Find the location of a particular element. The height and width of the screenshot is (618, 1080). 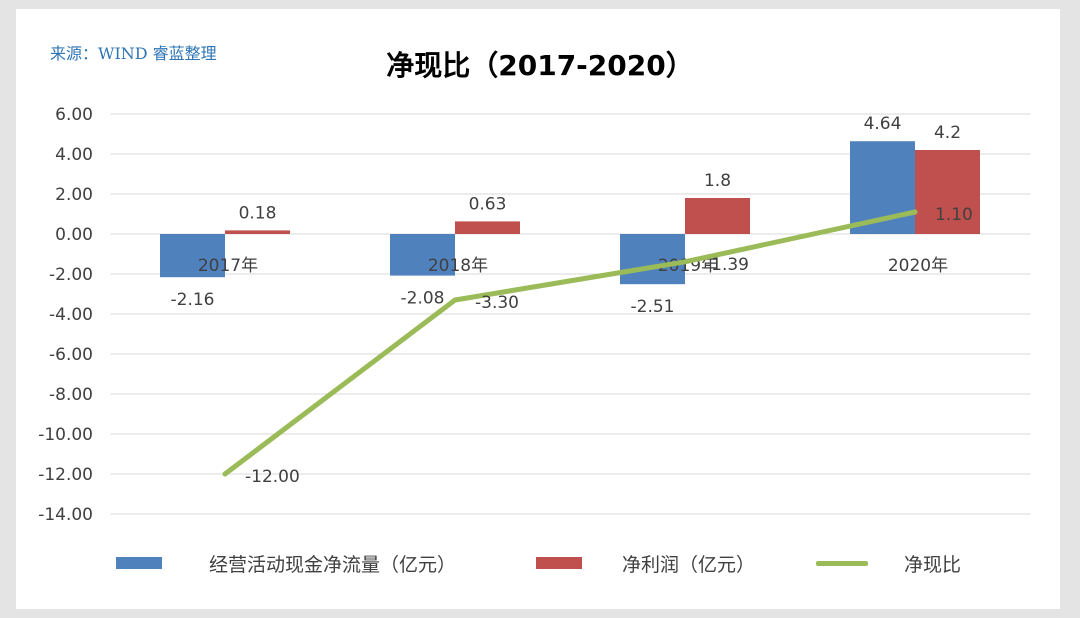

line-data-label: -12.00 is located at coordinates (272, 477).